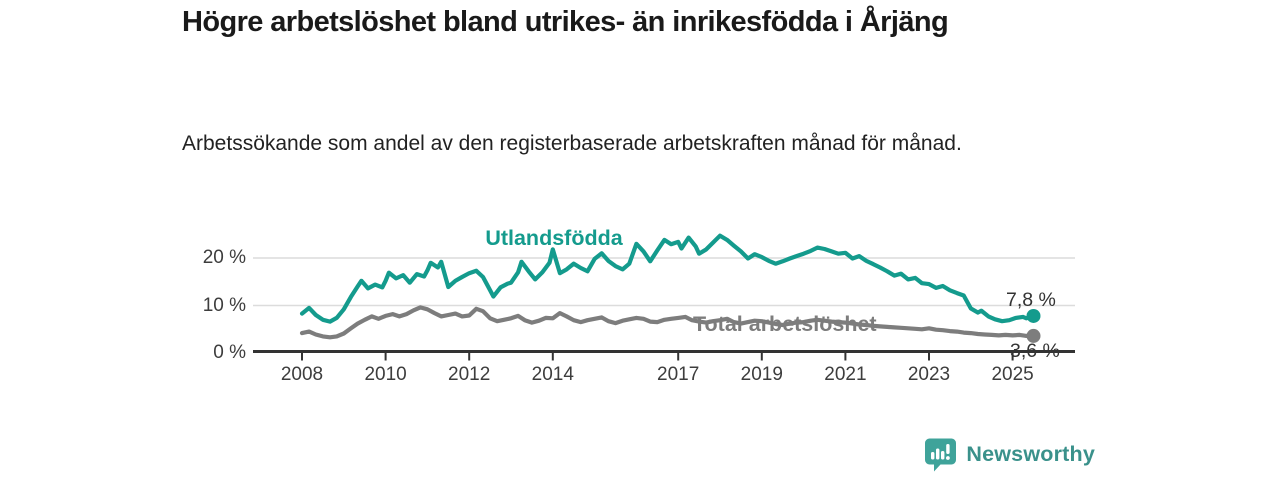 The width and height of the screenshot is (1280, 480). What do you see at coordinates (229, 352) in the screenshot?
I see `y-tick-label: 0 %` at bounding box center [229, 352].